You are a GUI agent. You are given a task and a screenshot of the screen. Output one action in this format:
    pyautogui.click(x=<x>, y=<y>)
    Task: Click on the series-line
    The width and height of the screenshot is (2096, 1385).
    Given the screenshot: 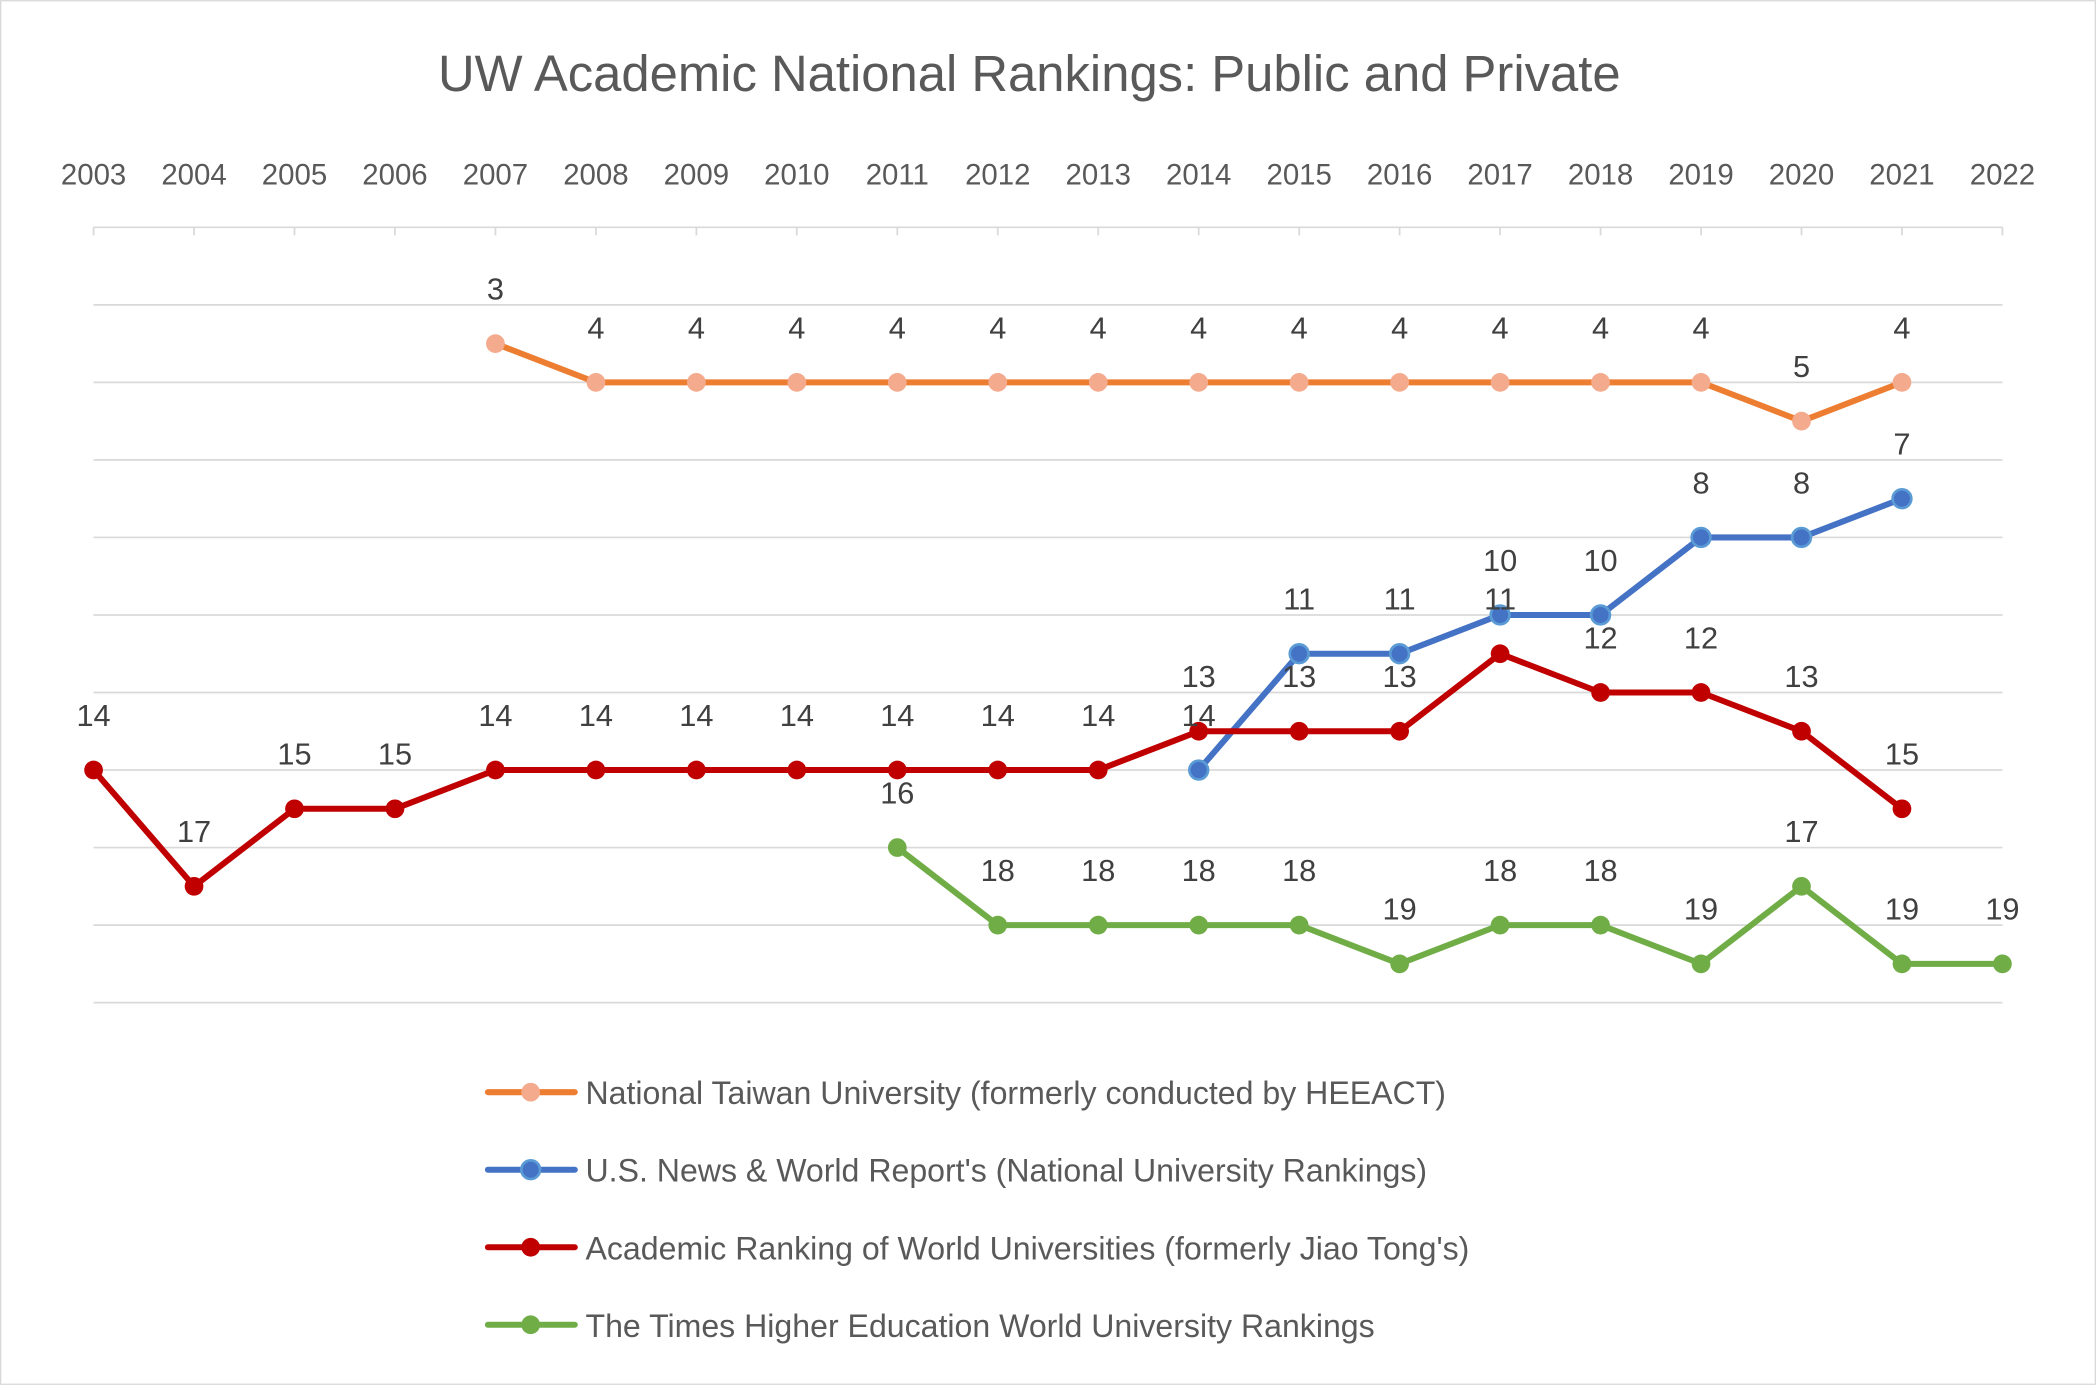 What is the action you would take?
    pyautogui.click(x=1550, y=634)
    